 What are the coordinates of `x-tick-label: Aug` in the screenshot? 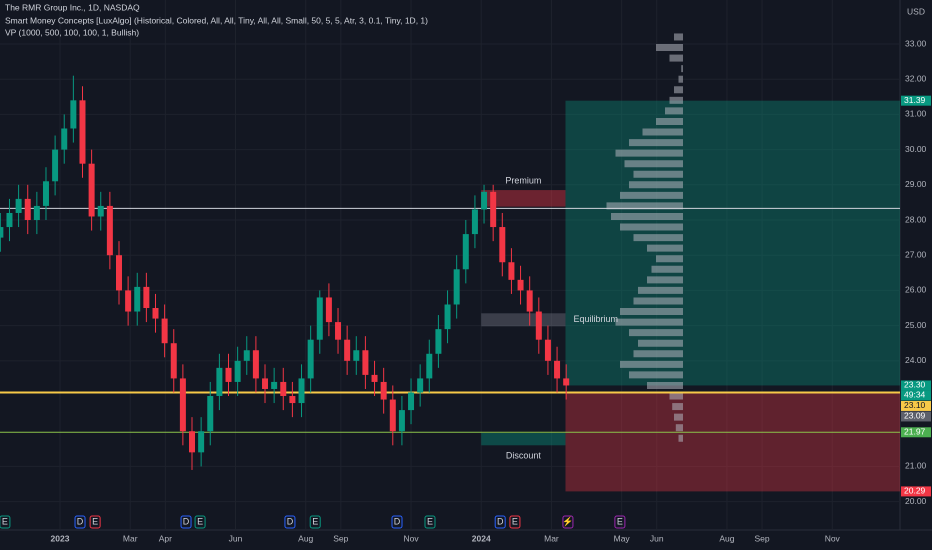 It's located at (726, 538).